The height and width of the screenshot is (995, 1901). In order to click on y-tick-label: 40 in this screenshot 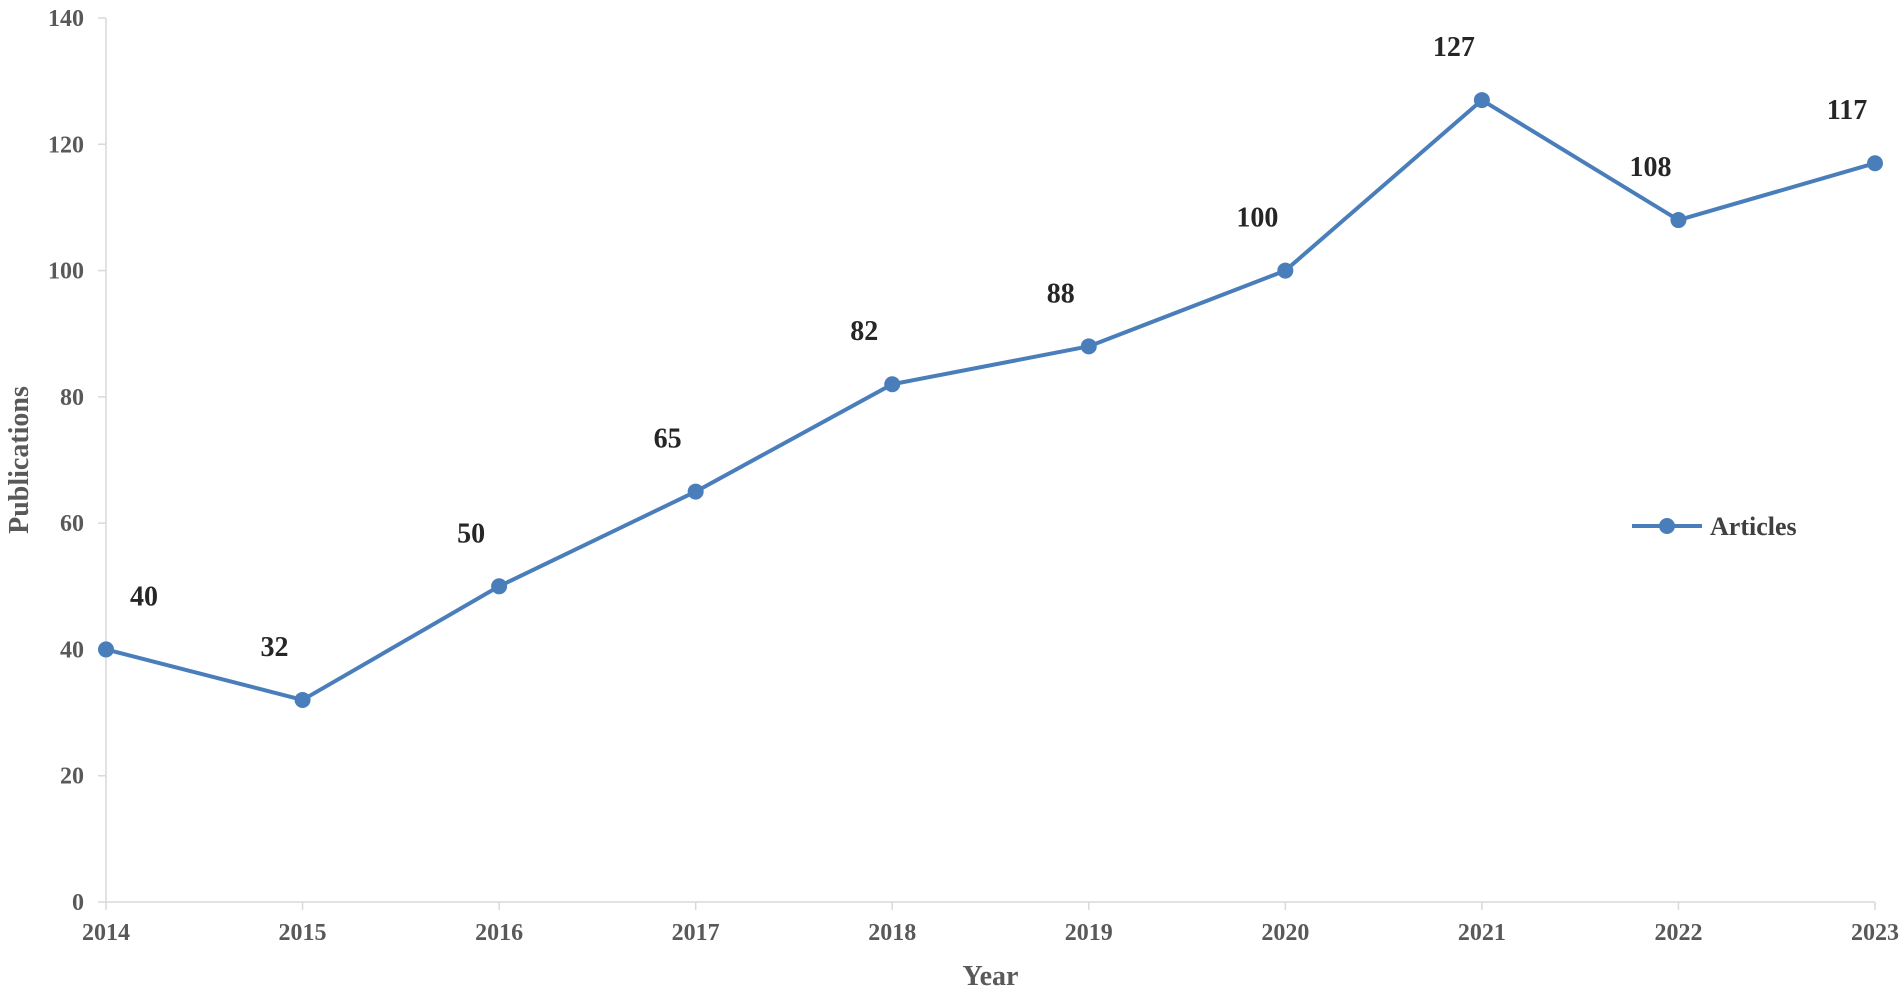, I will do `click(72, 650)`.